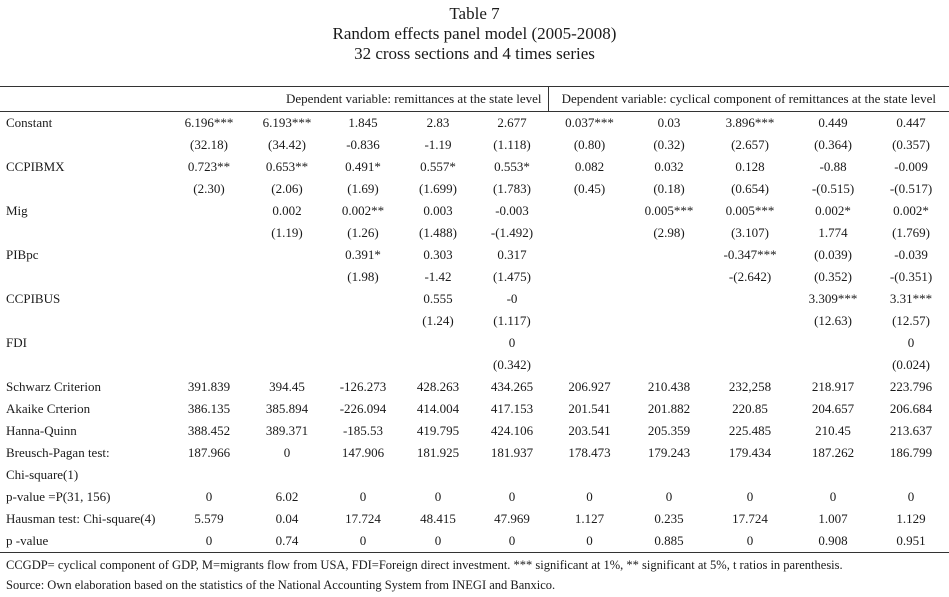 The width and height of the screenshot is (949, 597). Describe the element at coordinates (669, 144) in the screenshot. I see `table-cell: (0.32)` at that location.